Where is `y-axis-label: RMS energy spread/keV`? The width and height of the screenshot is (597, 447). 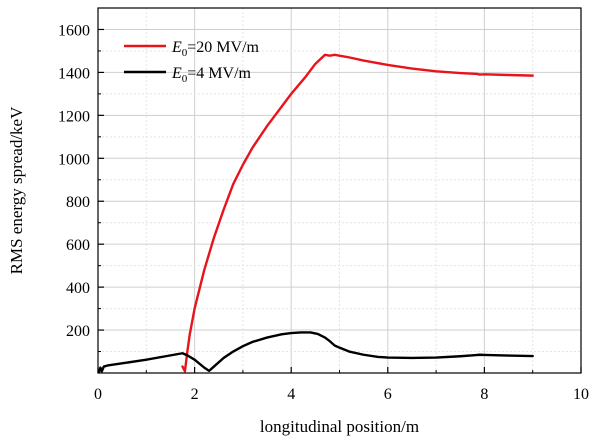 y-axis-label: RMS energy spread/keV is located at coordinates (16, 190).